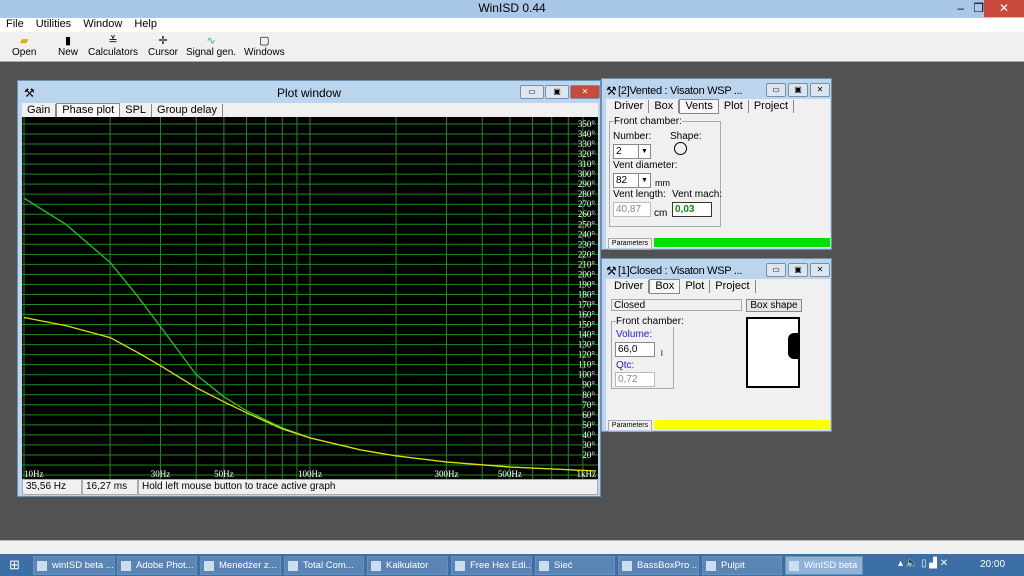 This screenshot has height=576, width=1024. Describe the element at coordinates (587, 294) in the screenshot. I see `y-tick-label: 180°` at that location.